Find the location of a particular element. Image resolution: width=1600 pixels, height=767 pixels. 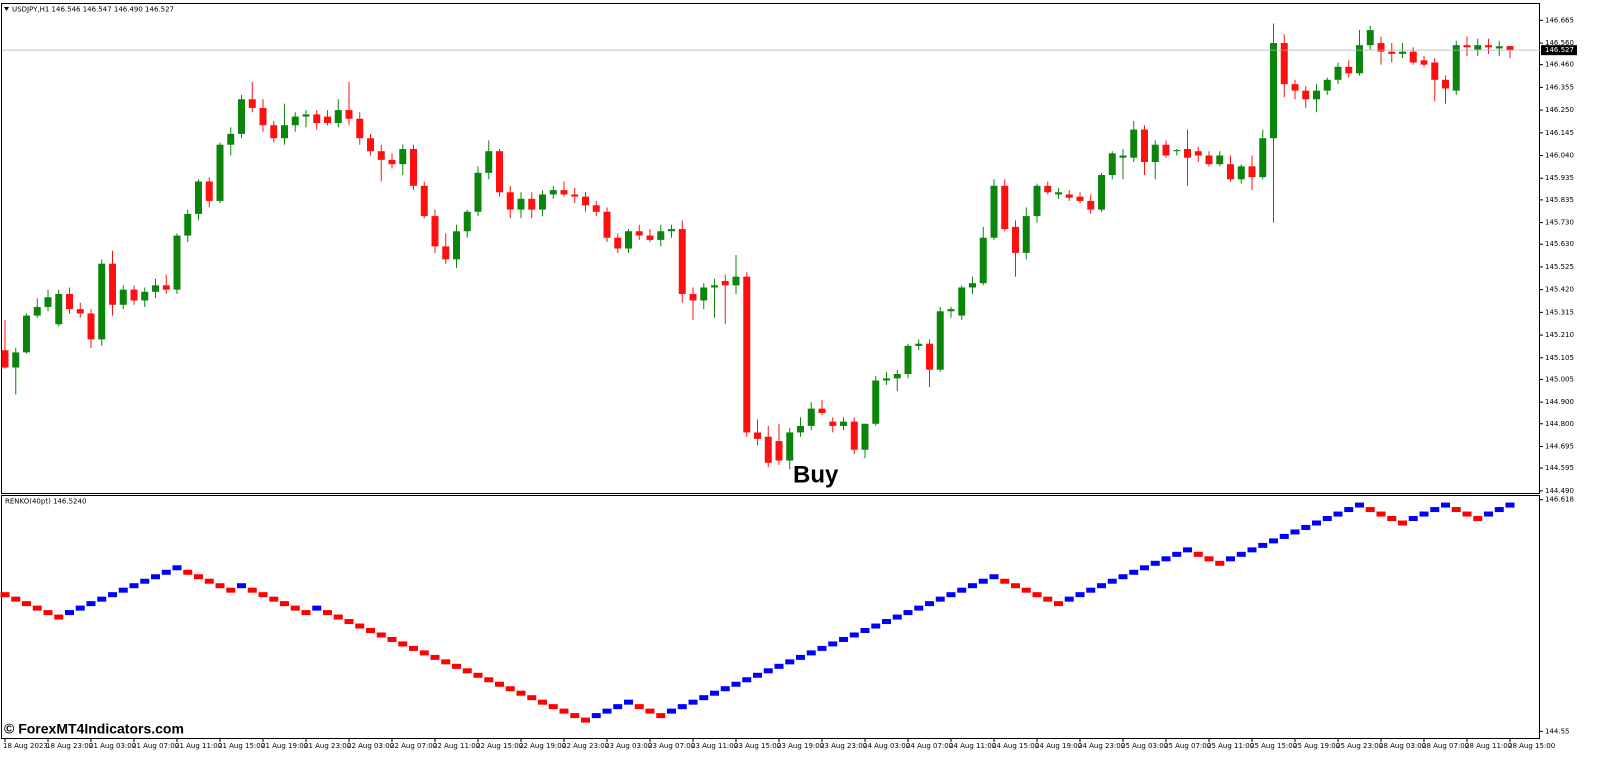

x-tick-label: 21 Aug 11:00 is located at coordinates (198, 746).